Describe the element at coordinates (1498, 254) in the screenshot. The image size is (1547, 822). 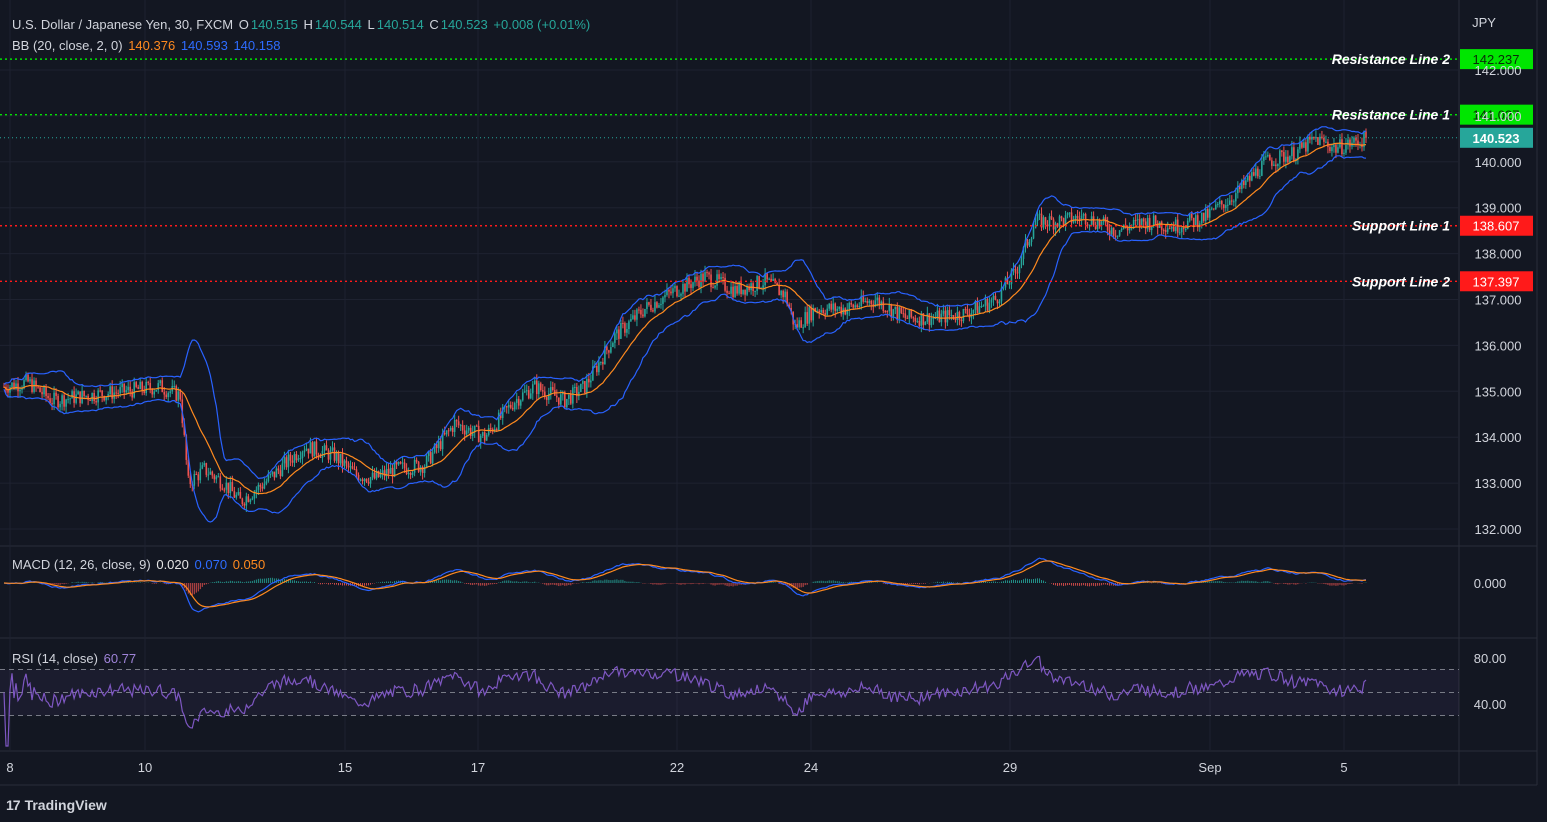
I see `price-tick-label: 138.000` at that location.